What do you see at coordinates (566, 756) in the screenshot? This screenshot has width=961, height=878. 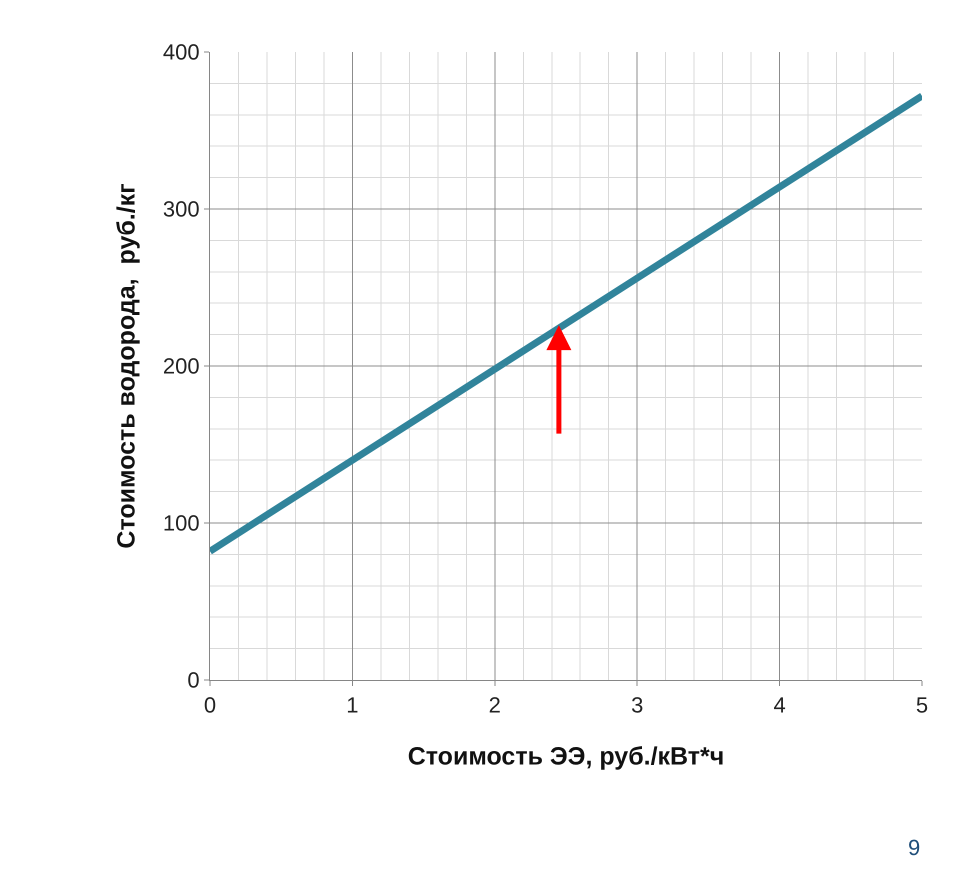 I see `x-axis-title: Стоимость ЭЭ, руб./кВт*ч` at bounding box center [566, 756].